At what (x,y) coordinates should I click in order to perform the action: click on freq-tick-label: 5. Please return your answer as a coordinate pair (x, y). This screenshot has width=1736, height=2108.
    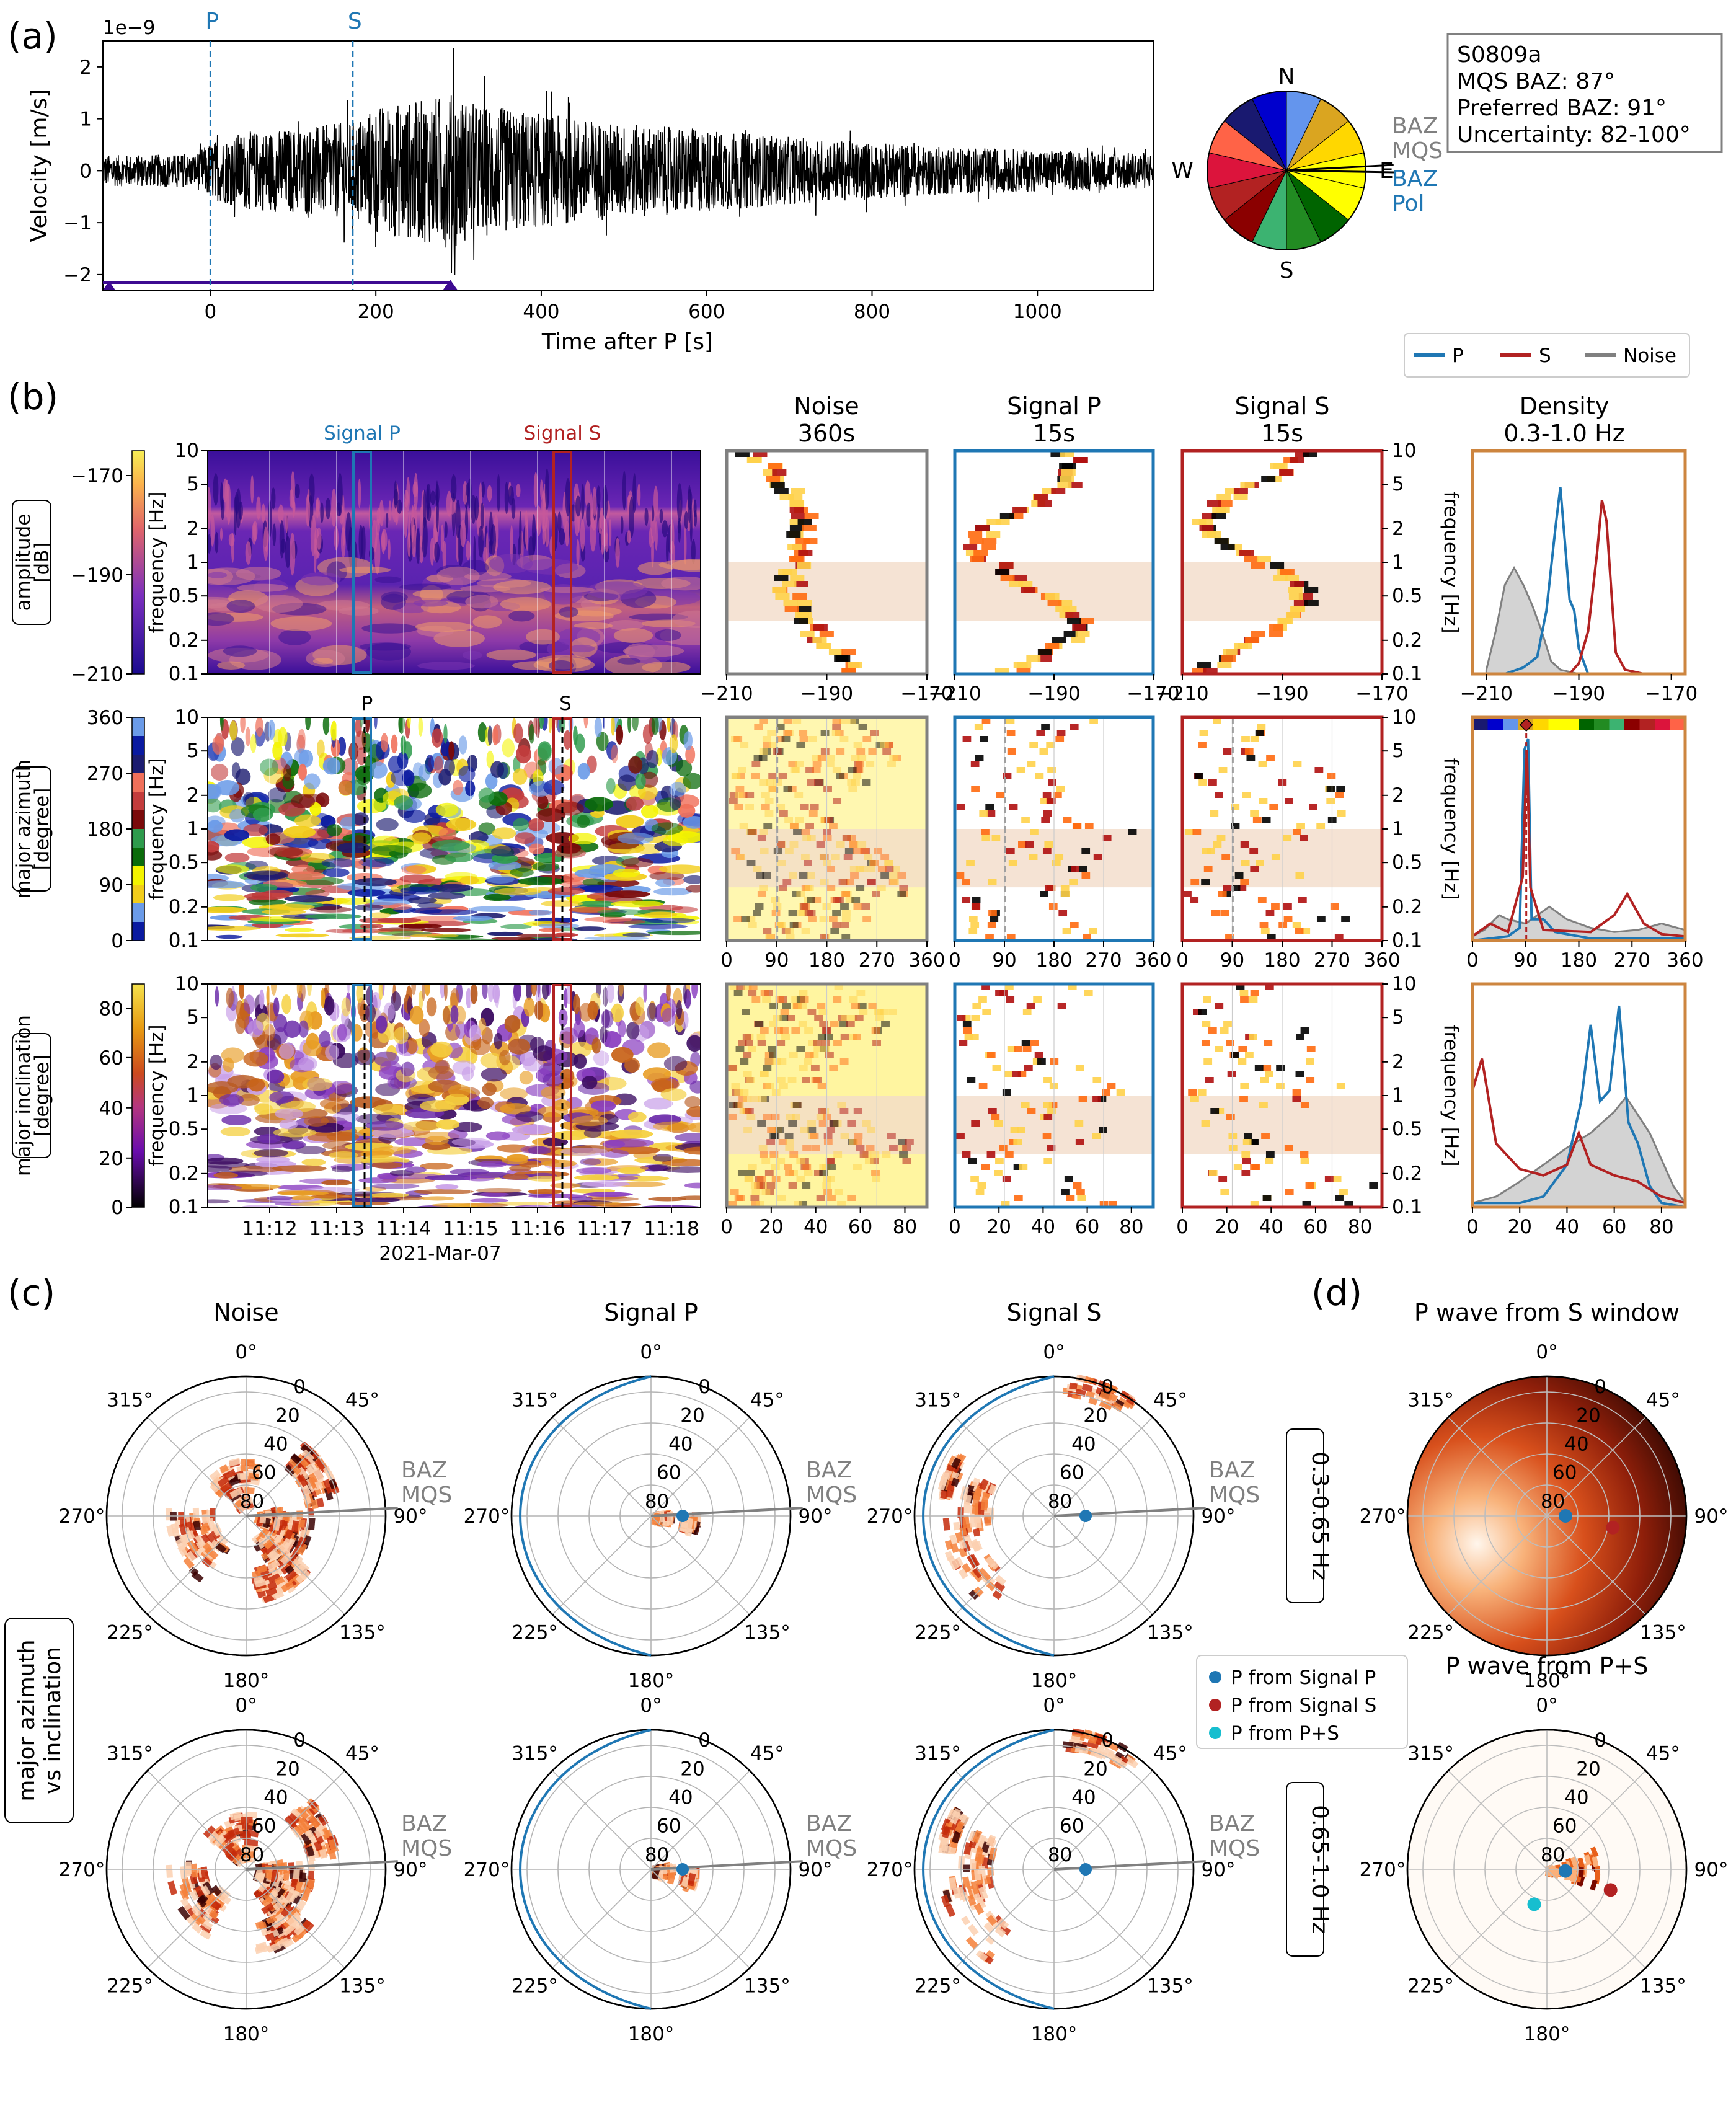
    Looking at the image, I should click on (193, 484).